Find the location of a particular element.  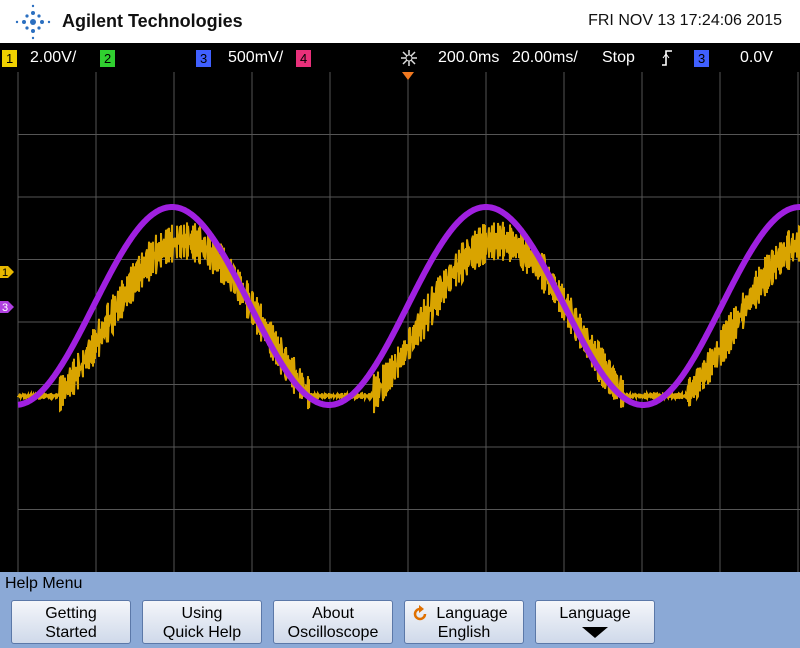

ch2-badge: 2 is located at coordinates (108, 58).